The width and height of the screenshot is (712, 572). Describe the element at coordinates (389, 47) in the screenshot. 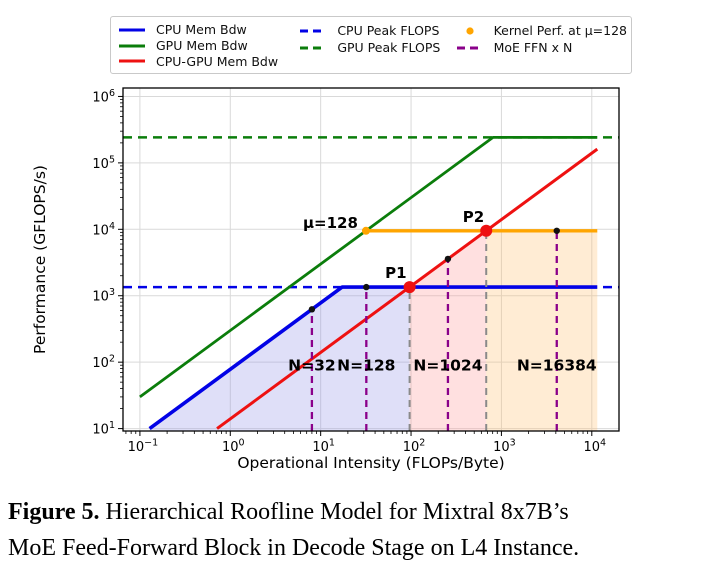

I see `legend-label: GPU Peak FLOPS` at that location.